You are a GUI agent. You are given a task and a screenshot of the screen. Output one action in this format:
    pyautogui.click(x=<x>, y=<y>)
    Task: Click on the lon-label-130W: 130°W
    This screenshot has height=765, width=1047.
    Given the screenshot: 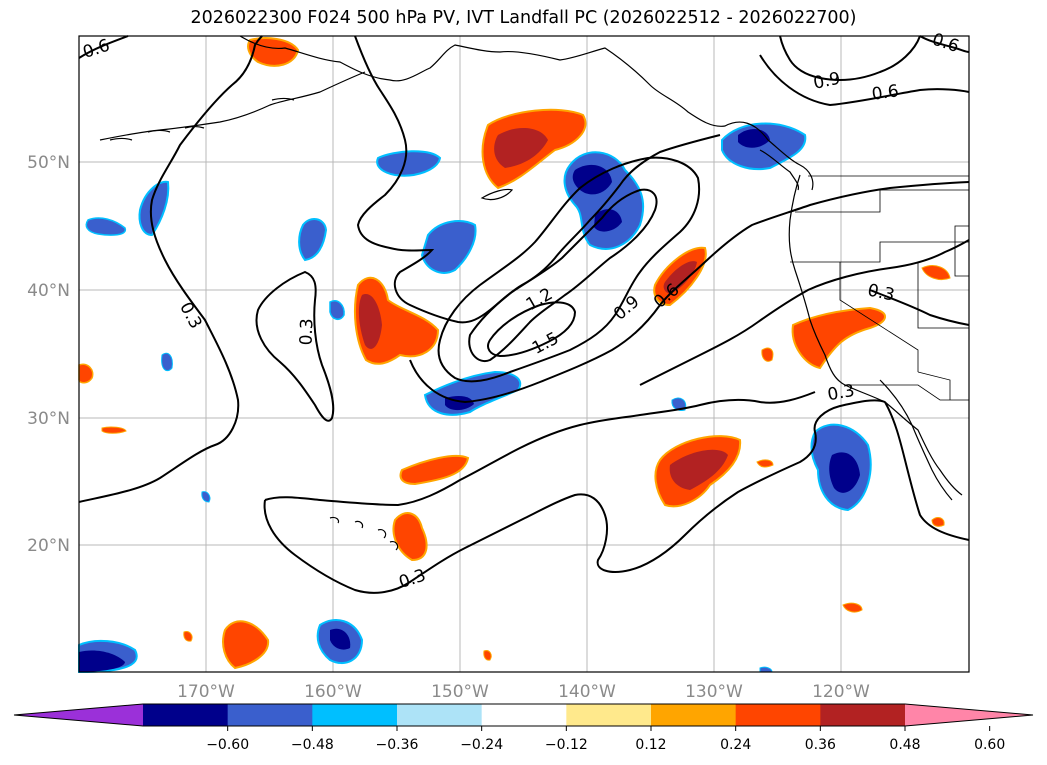 What is the action you would take?
    pyautogui.click(x=714, y=692)
    